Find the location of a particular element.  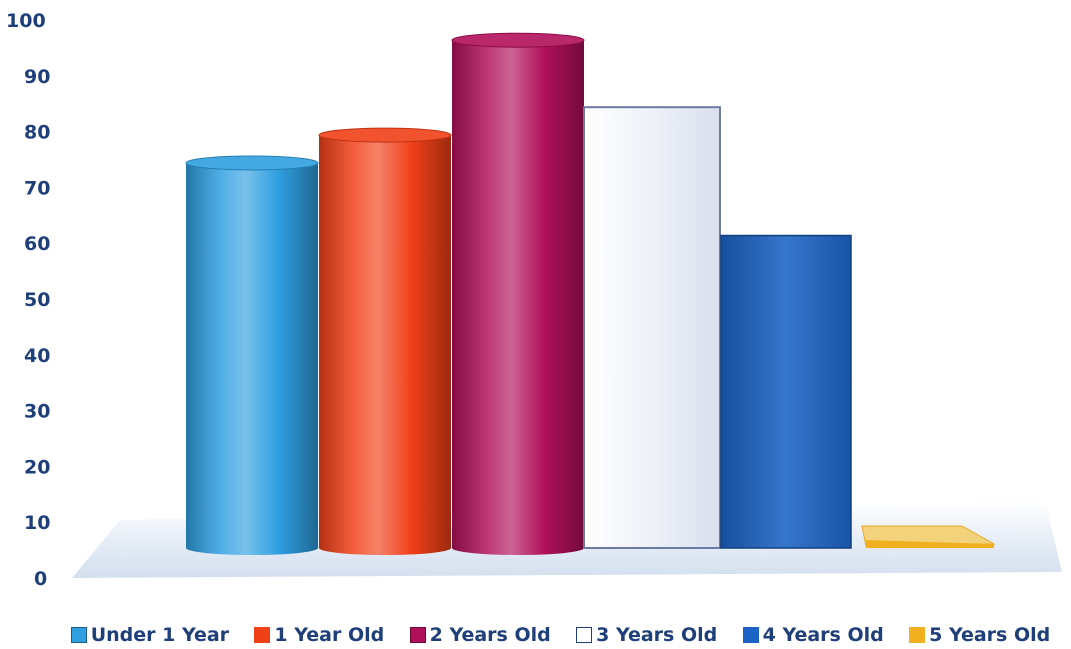

legend-item: 4 Years Old is located at coordinates (813, 635).